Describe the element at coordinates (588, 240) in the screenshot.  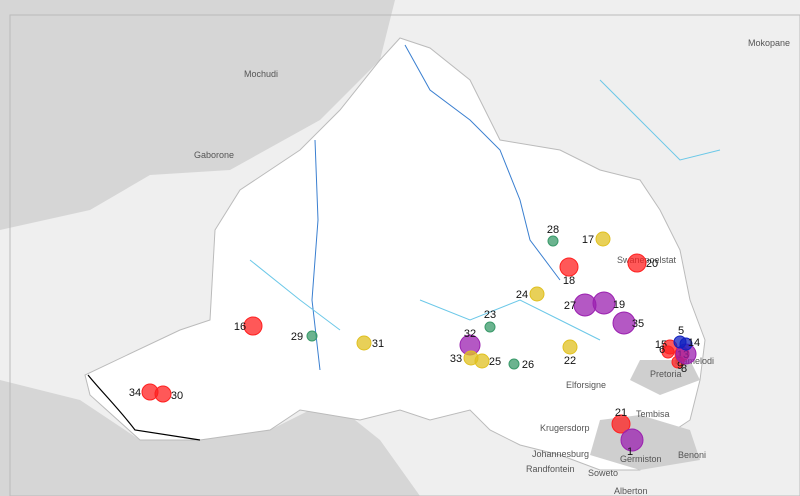
I see `site-label: 17` at that location.